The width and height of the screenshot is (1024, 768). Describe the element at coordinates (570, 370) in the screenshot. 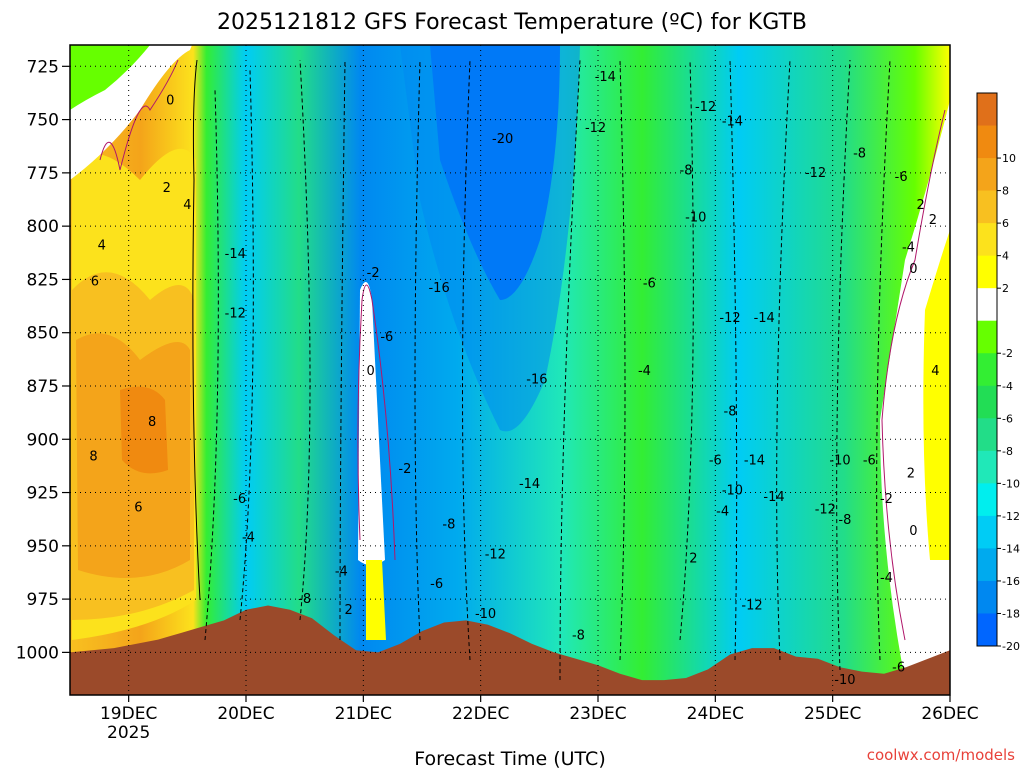

I see `contour-dashed-g` at that location.